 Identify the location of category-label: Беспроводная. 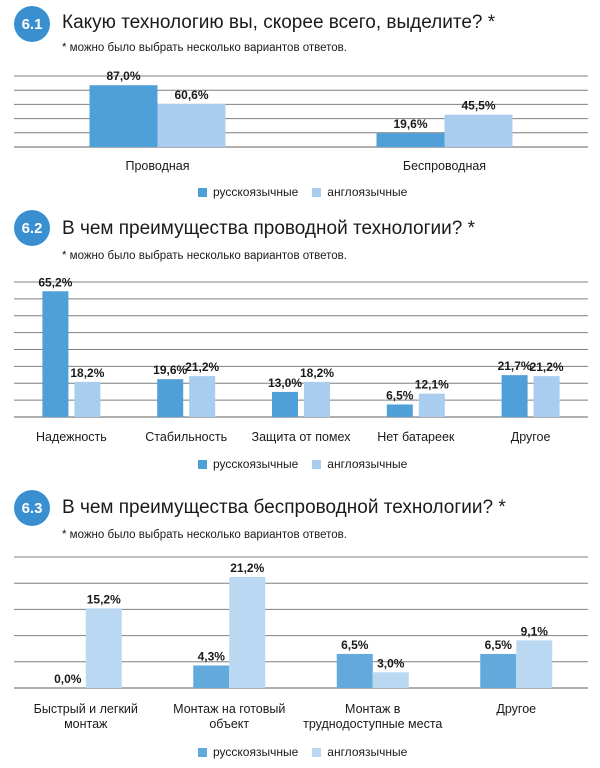
(444, 166).